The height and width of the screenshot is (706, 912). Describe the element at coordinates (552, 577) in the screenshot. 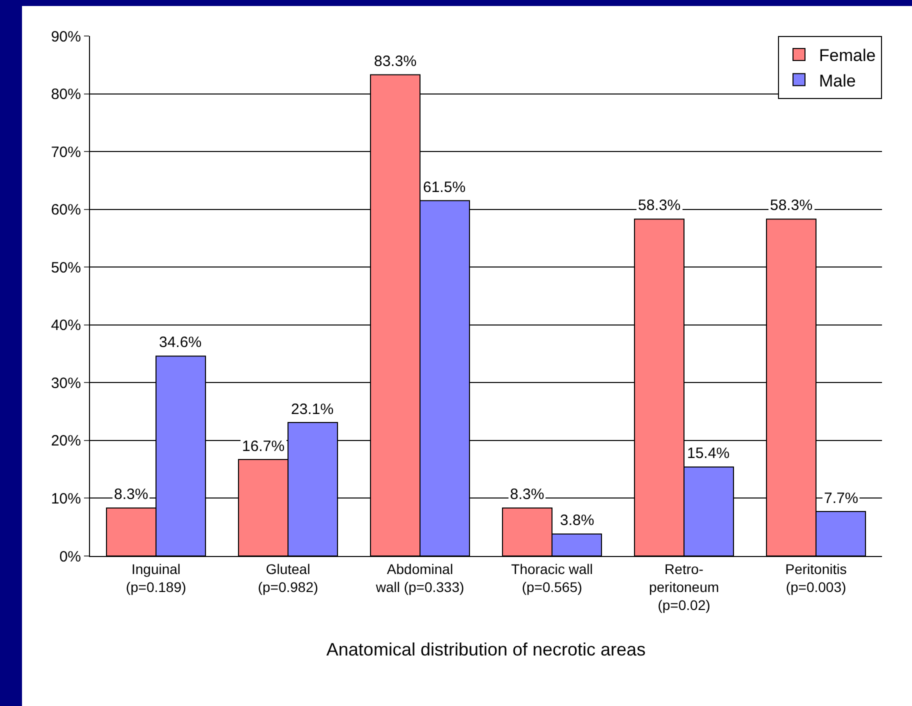

I see `x-tick-label: Thoracic wall (p=0.565)` at that location.